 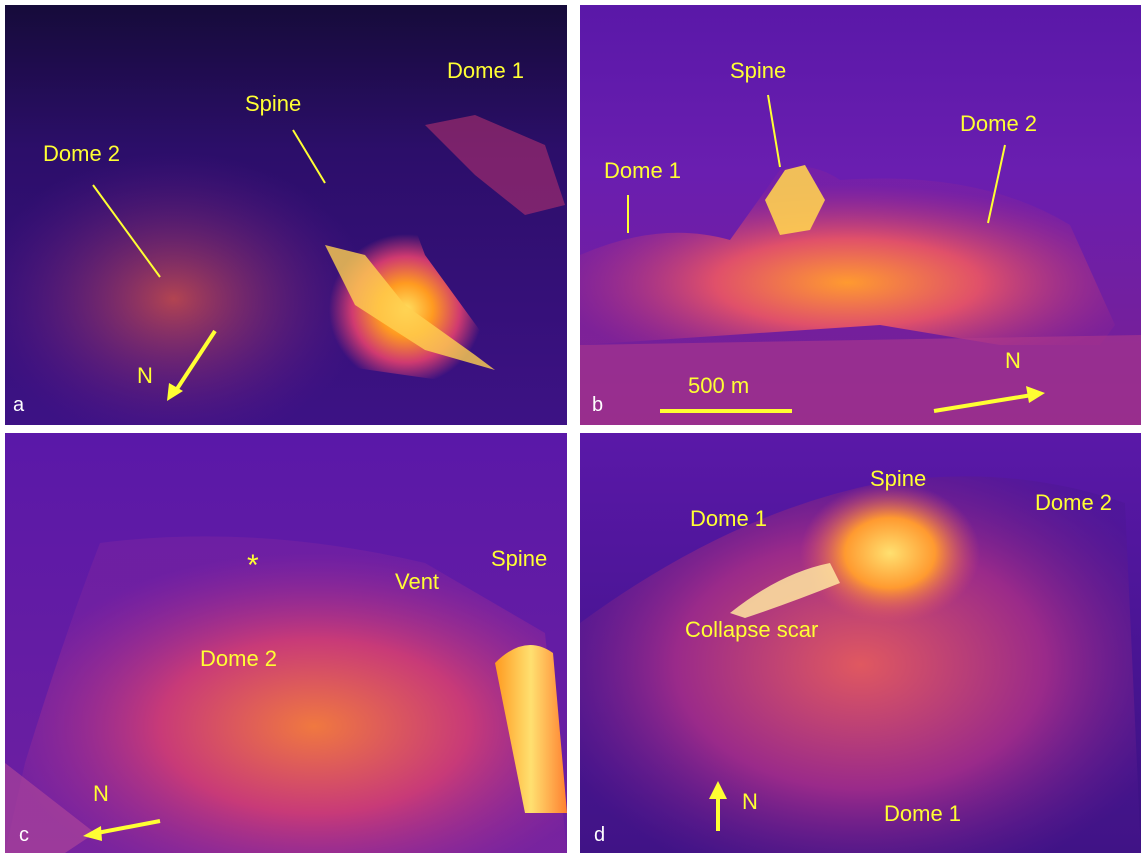 What do you see at coordinates (598, 405) in the screenshot?
I see `panel-letter-b: b` at bounding box center [598, 405].